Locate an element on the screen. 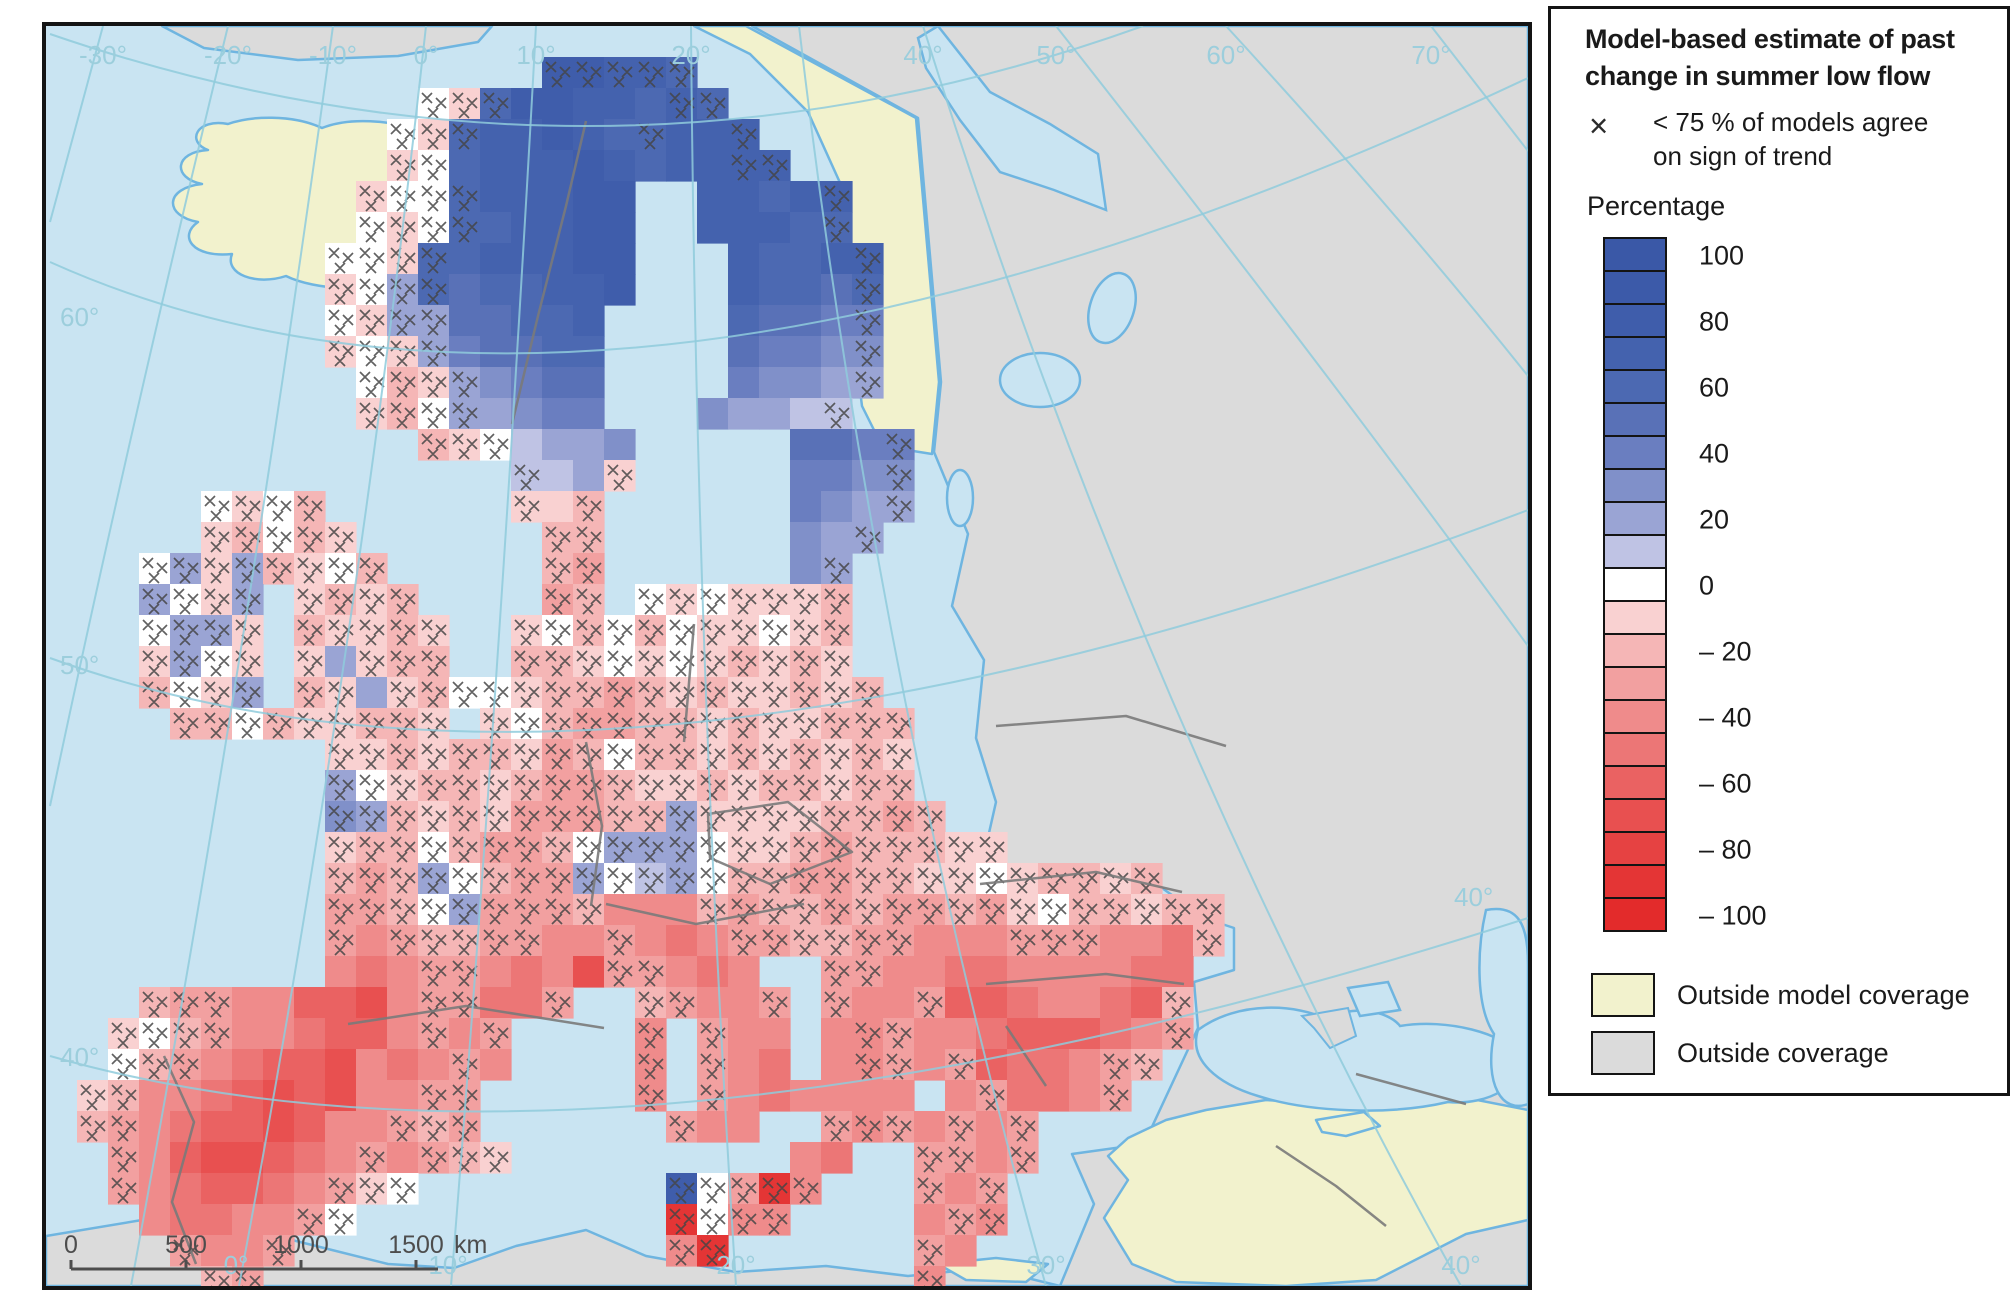  color-scale-value: 100 is located at coordinates (1722, 255).